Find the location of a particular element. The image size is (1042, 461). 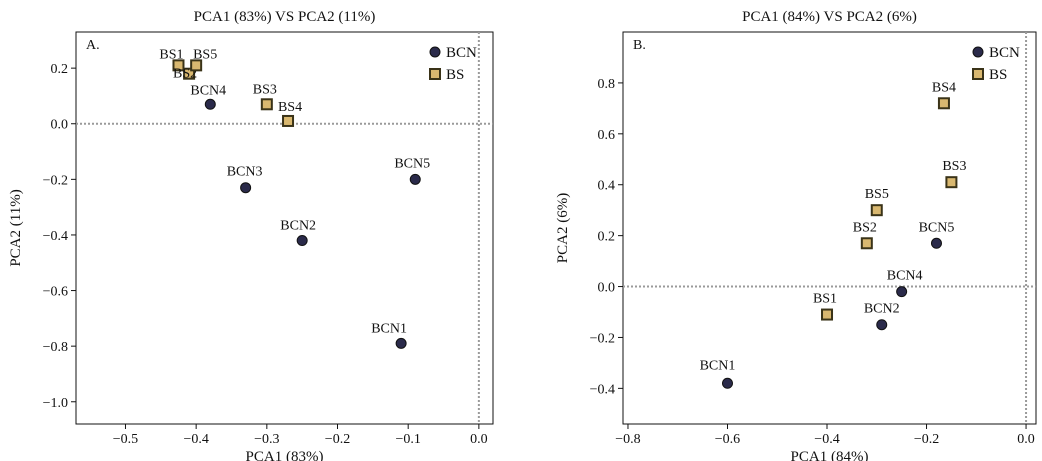

data-label-bs2: BS2 is located at coordinates (865, 227).